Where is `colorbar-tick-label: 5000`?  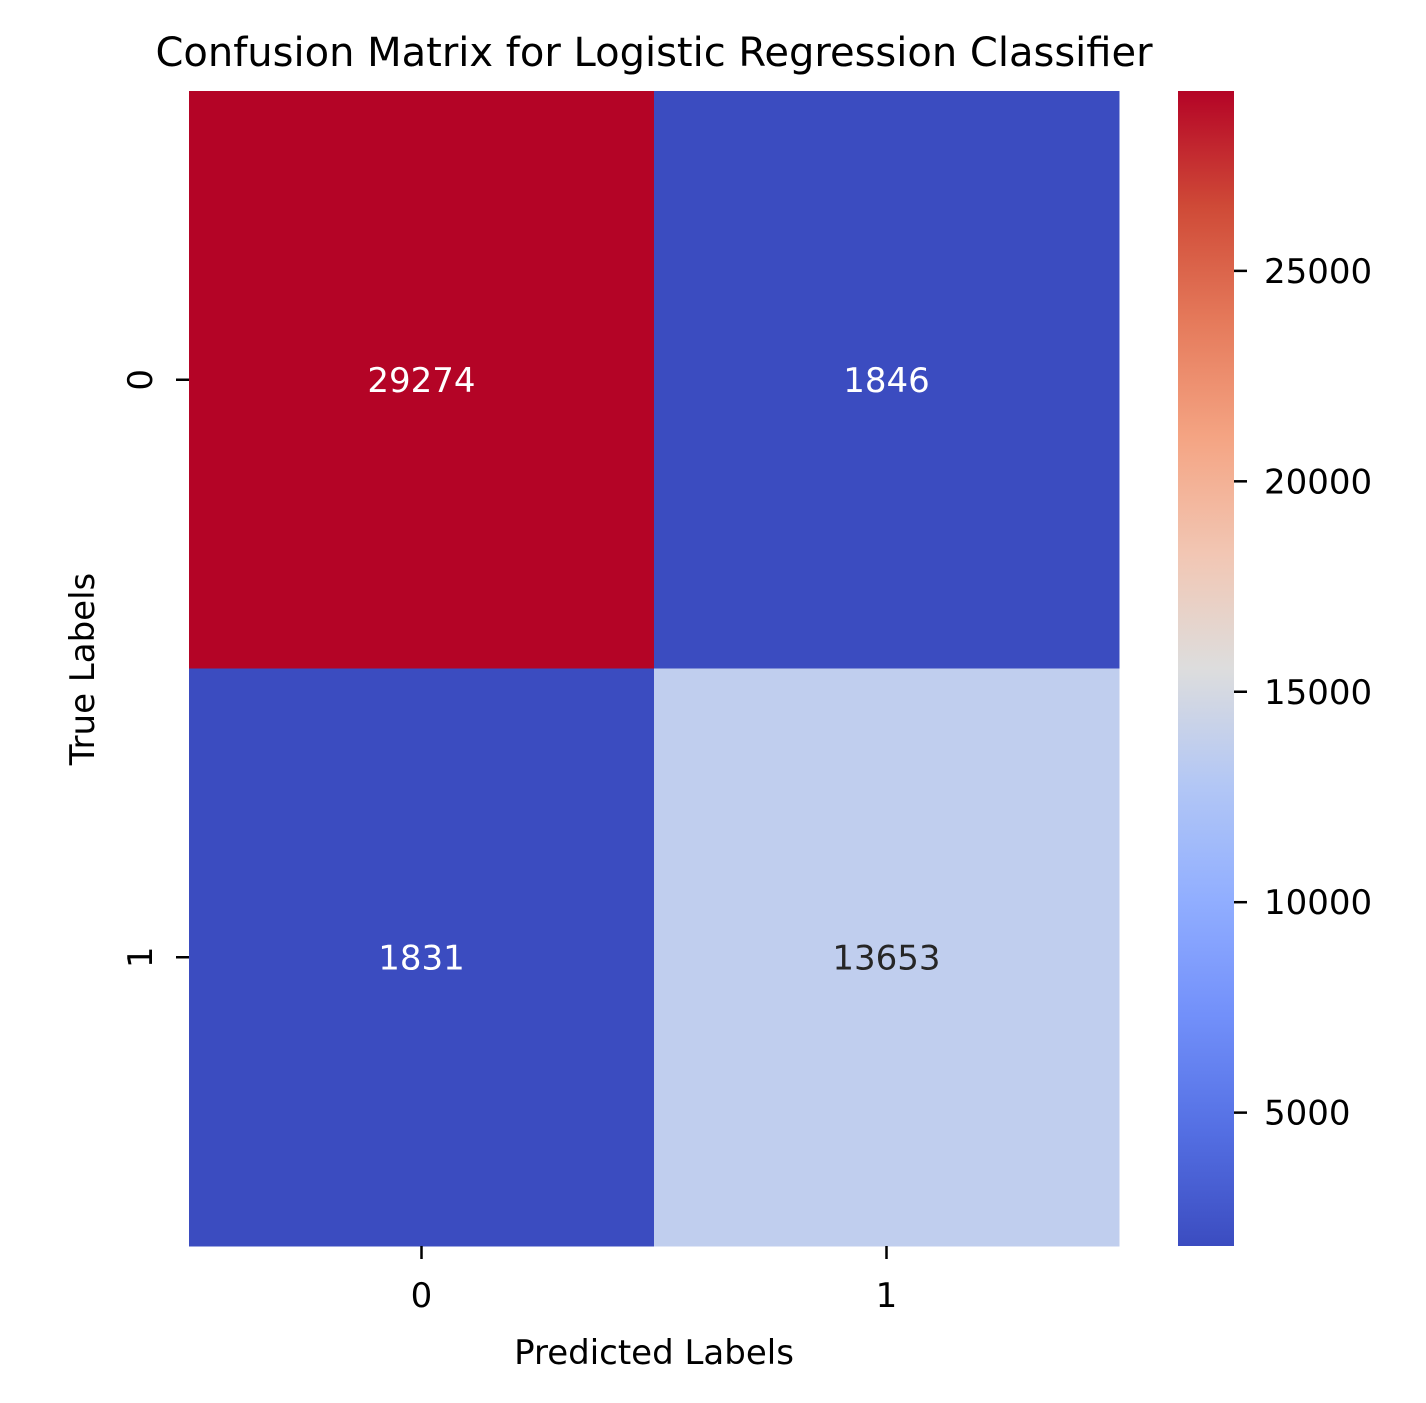
colorbar-tick-label: 5000 is located at coordinates (1307, 1114).